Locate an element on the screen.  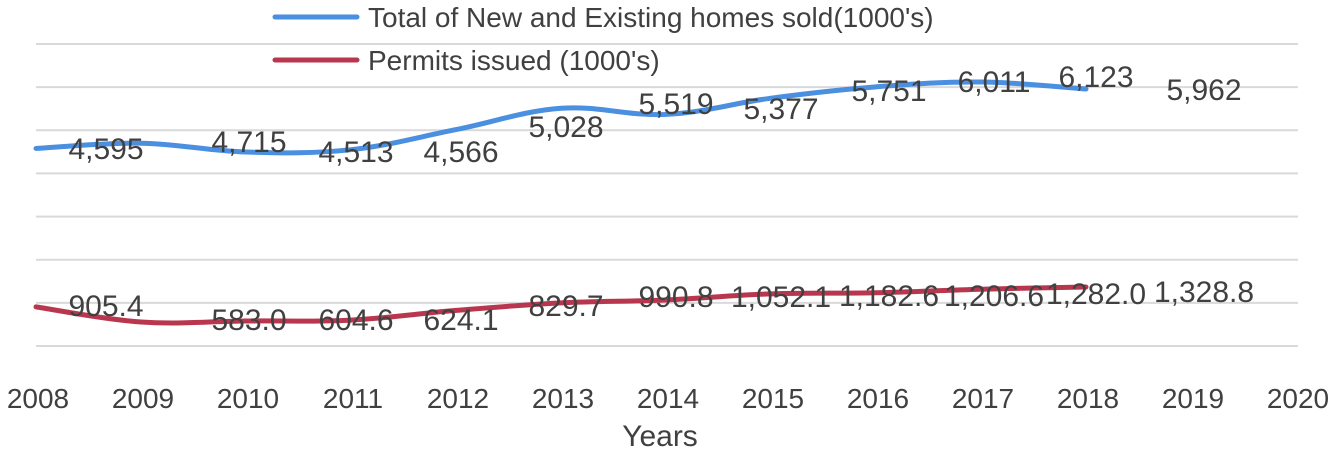
data-label-homes-sold: 6,011 is located at coordinates (994, 82).